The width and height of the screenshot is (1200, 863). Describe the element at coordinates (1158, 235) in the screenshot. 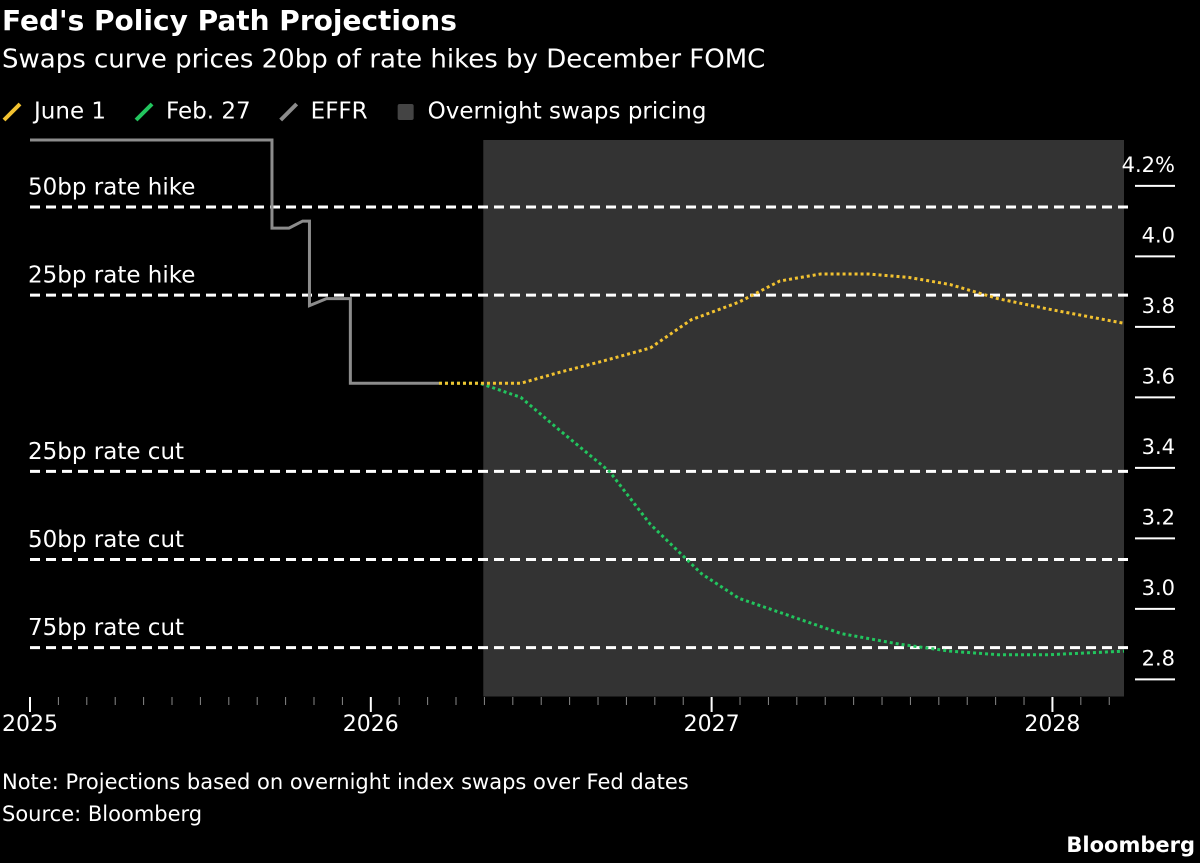

I see `y-tick-label: 4.0` at that location.